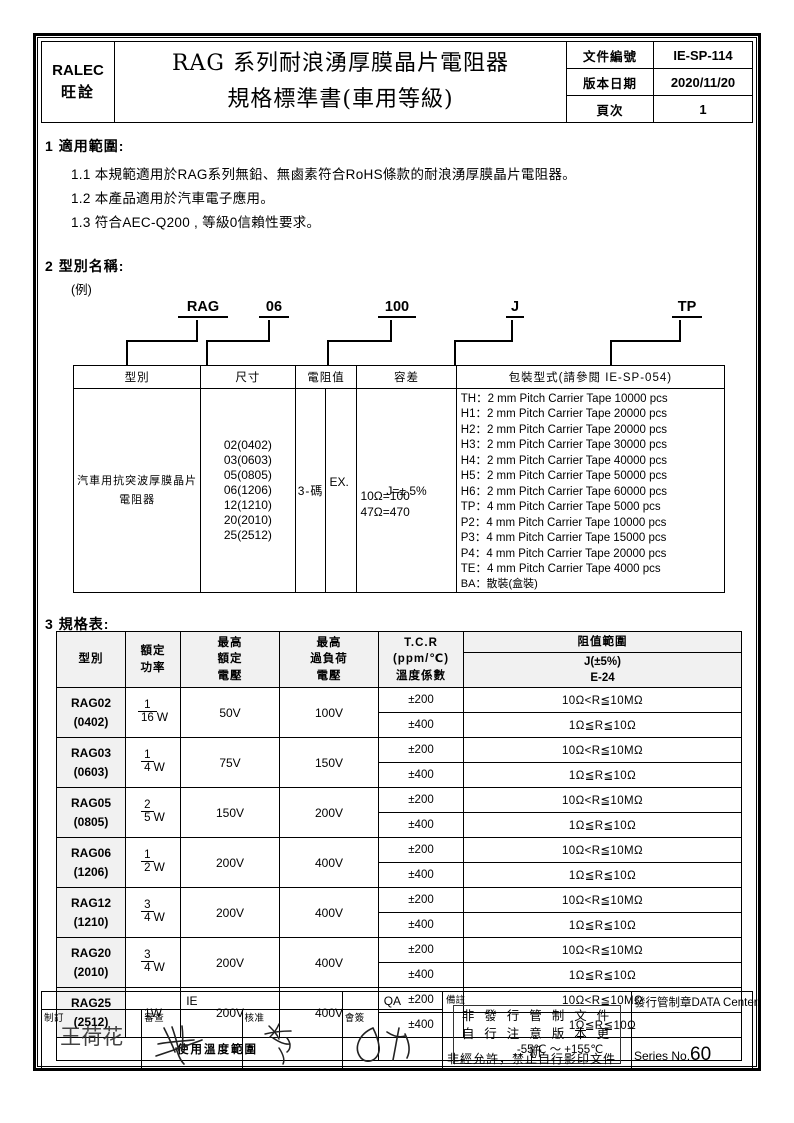 Image resolution: width=794 pixels, height=1123 pixels. Describe the element at coordinates (385, 496) in the screenshot. I see `pn-example-value: 10Ω=100` at that location.